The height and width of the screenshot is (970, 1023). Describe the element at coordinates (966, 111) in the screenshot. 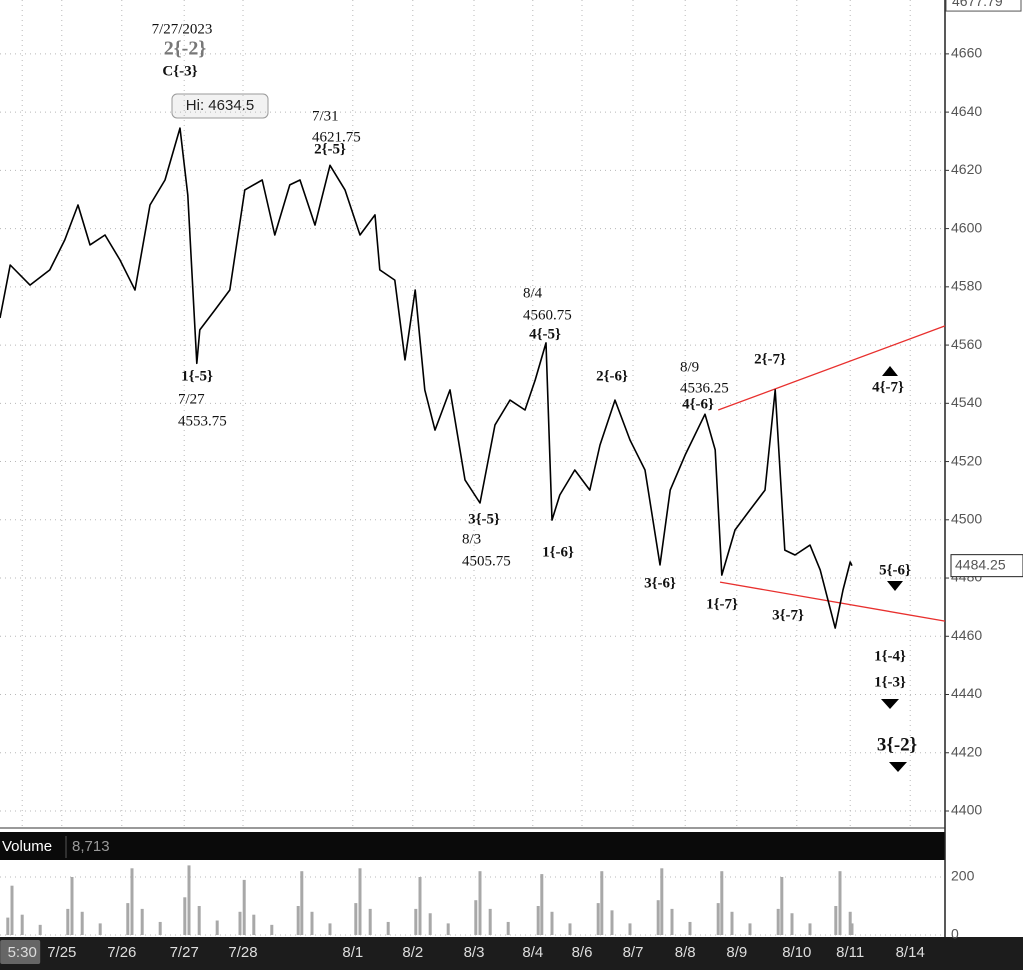

I see `y-tick-label: 4640` at that location.